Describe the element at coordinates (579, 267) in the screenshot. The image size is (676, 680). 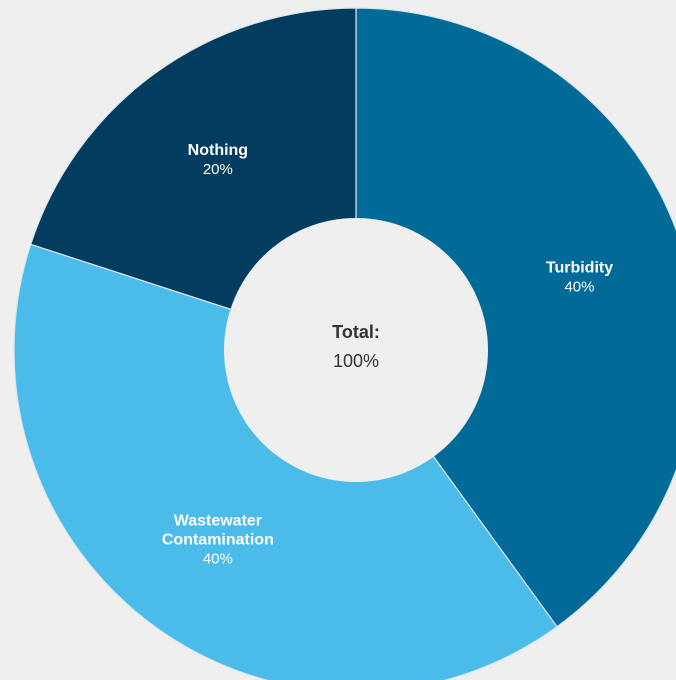
I see `slice-label-name-0-0: Turbidity` at that location.